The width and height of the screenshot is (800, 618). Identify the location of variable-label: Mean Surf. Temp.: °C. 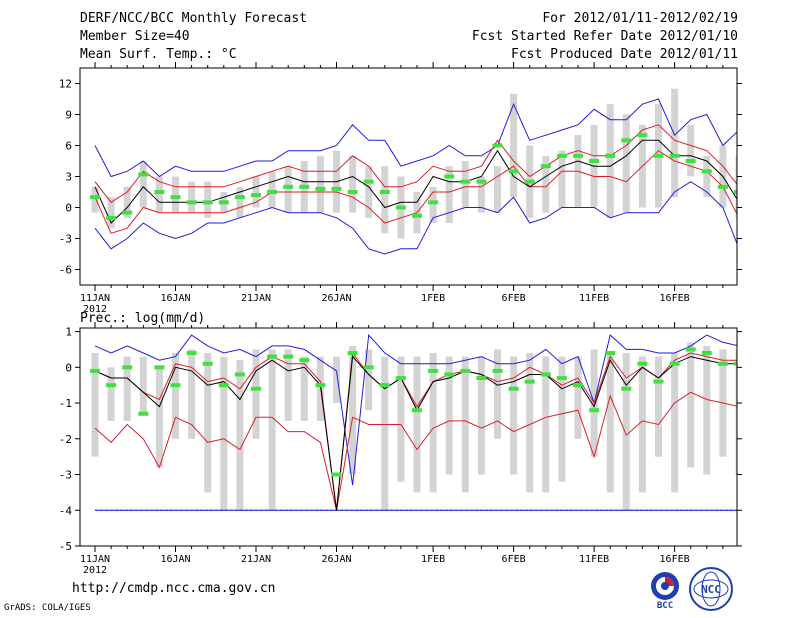
(158, 54).